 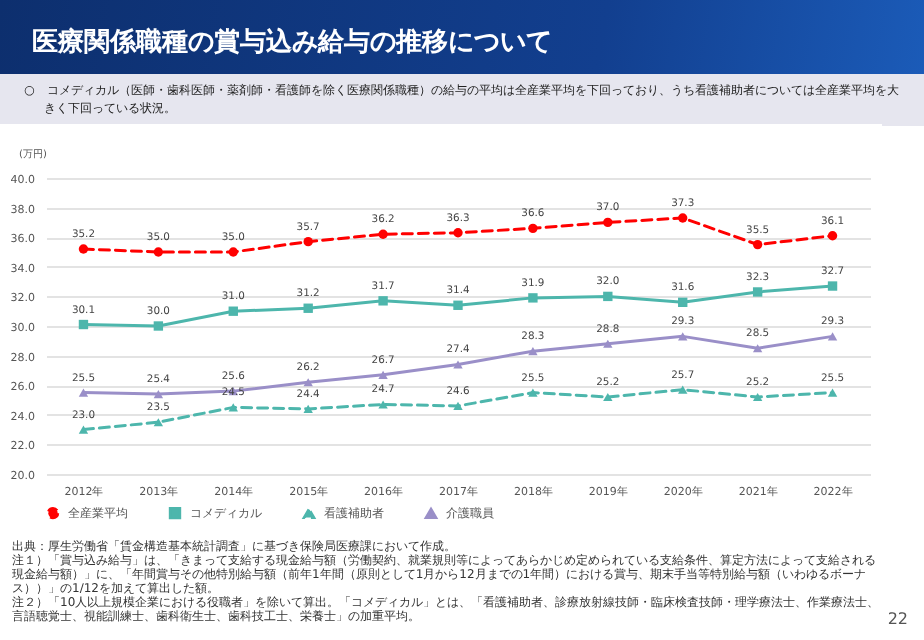 What do you see at coordinates (897, 619) in the screenshot?
I see `text: 22` at bounding box center [897, 619].